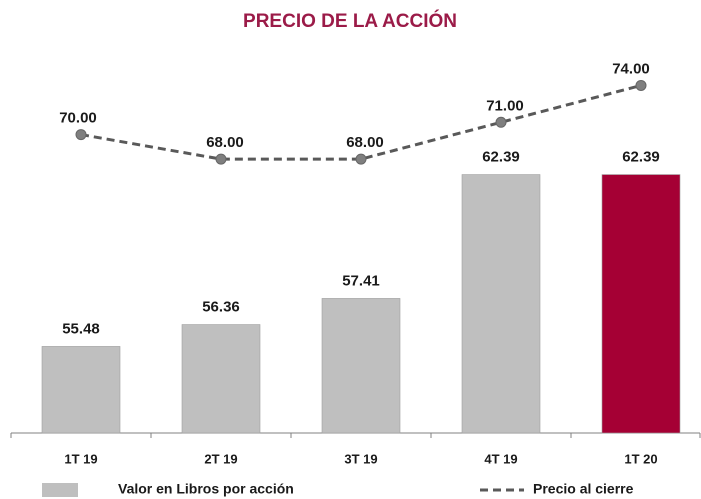 This screenshot has height=499, width=701. What do you see at coordinates (221, 307) in the screenshot?
I see `data-label: 56.36` at bounding box center [221, 307].